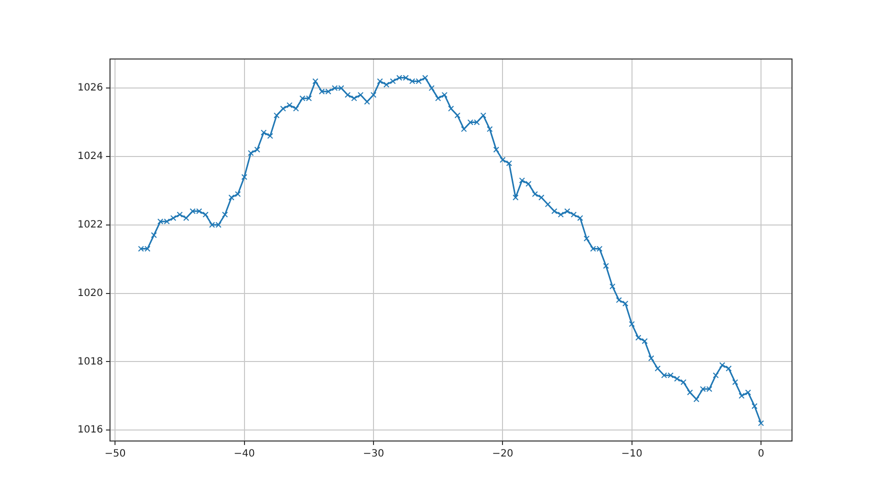 This screenshot has width=880, height=495. I want to click on y-tick-label: 1016, so click(90, 430).